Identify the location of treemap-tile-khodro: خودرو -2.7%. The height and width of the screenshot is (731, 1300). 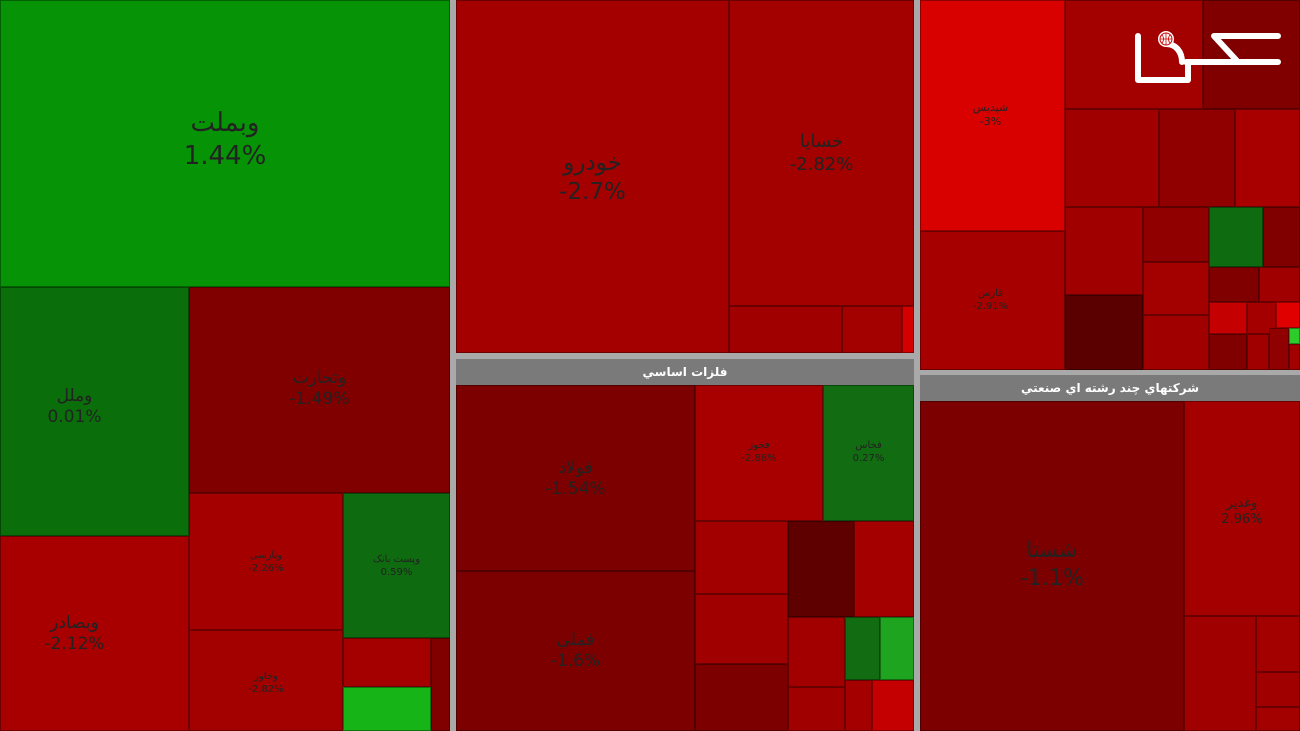
(592, 176).